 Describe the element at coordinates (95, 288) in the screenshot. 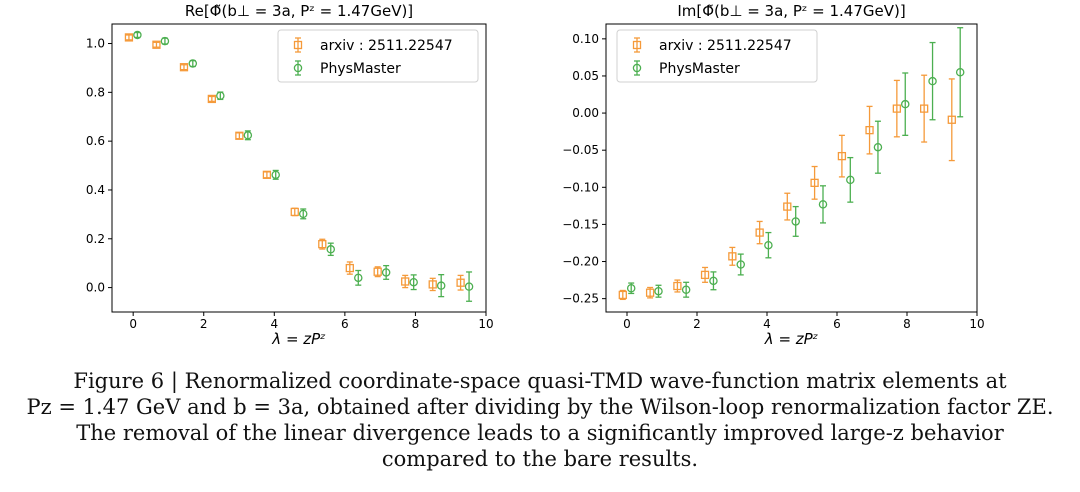

I see `y-tick-label: 0.0` at that location.